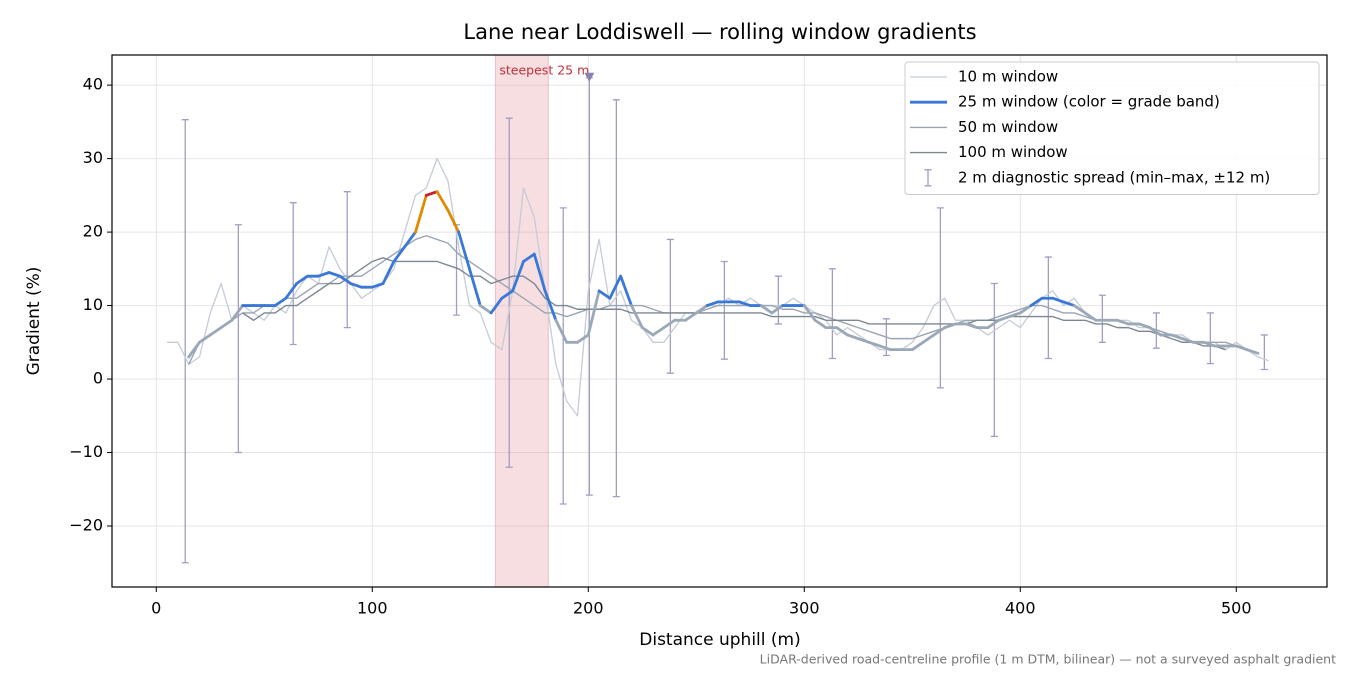 The height and width of the screenshot is (675, 1350). I want to click on y-axis-label: Gradient (%), so click(34, 321).